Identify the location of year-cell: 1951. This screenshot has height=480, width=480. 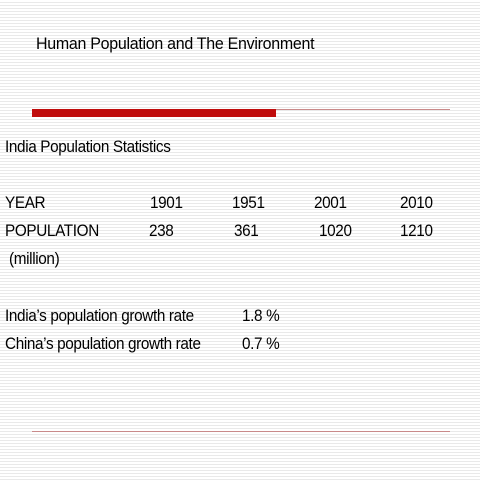
(248, 202).